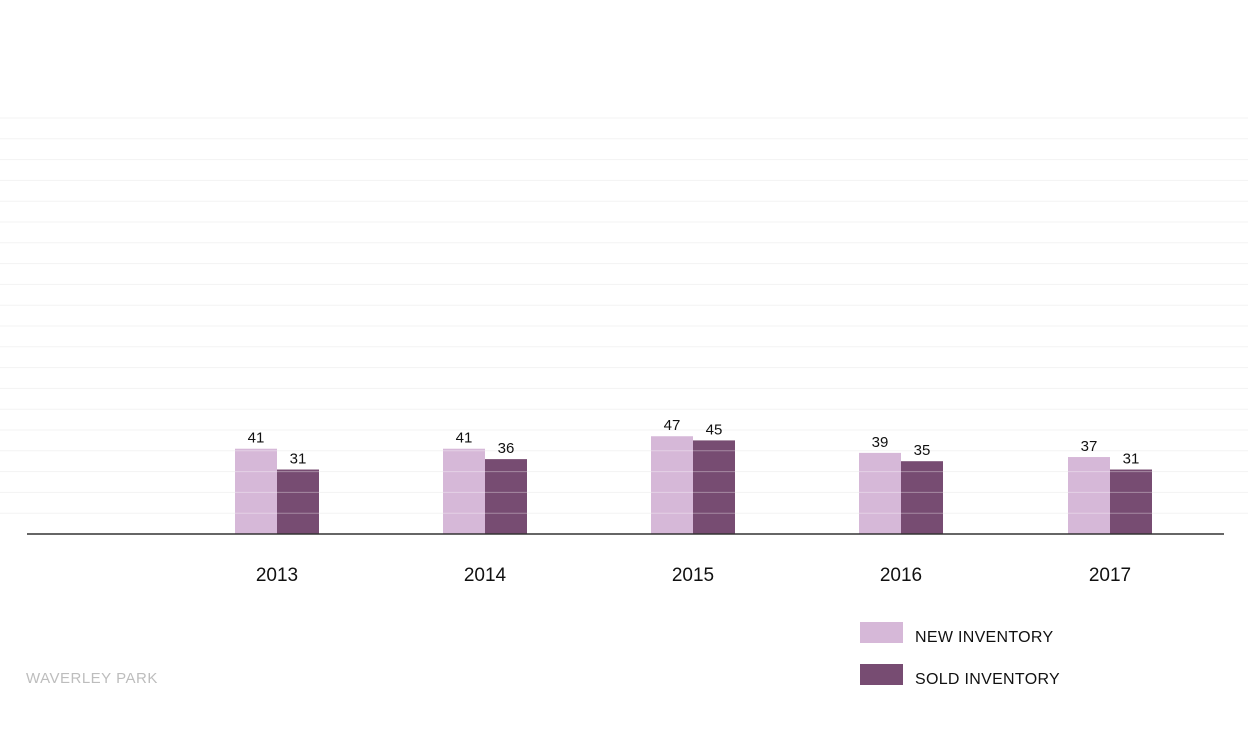 This screenshot has height=730, width=1251. Describe the element at coordinates (881, 674) in the screenshot. I see `legend-swatch-sold-inventory` at that location.